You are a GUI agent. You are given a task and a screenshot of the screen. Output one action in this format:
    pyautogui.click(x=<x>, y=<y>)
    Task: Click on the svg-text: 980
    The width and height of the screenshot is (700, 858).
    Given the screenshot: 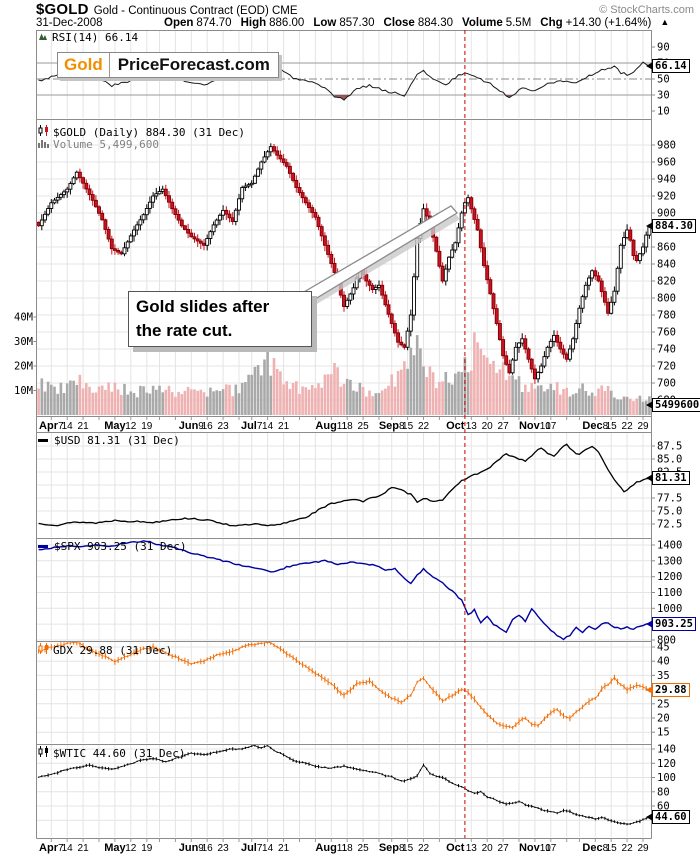 What is the action you would take?
    pyautogui.click(x=666, y=146)
    